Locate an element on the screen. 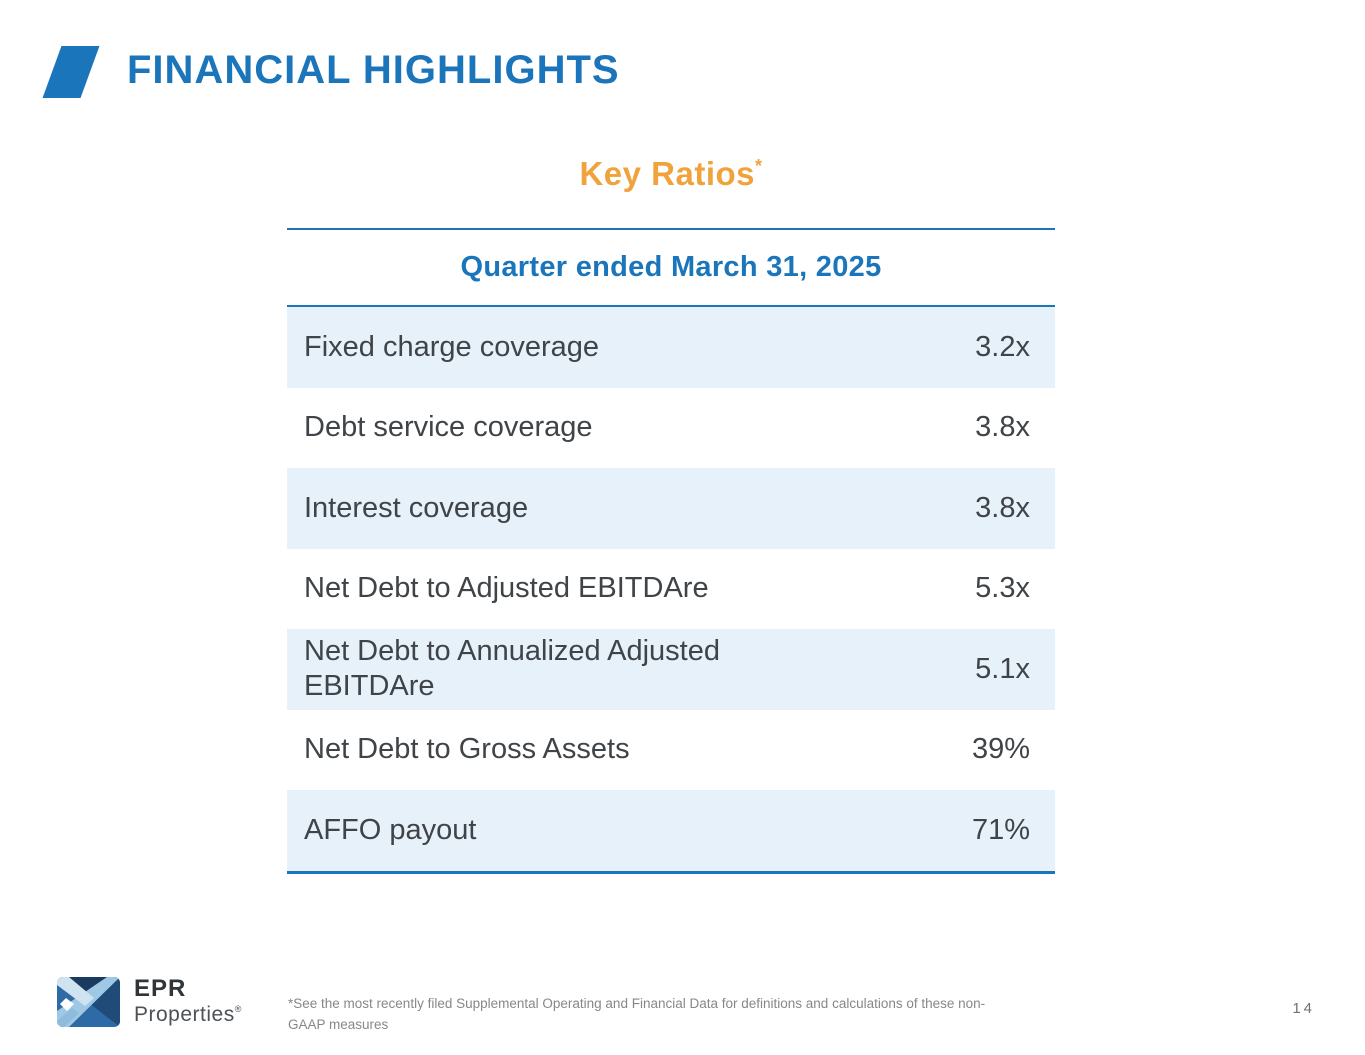  page-number: 14 is located at coordinates (1303, 1008).